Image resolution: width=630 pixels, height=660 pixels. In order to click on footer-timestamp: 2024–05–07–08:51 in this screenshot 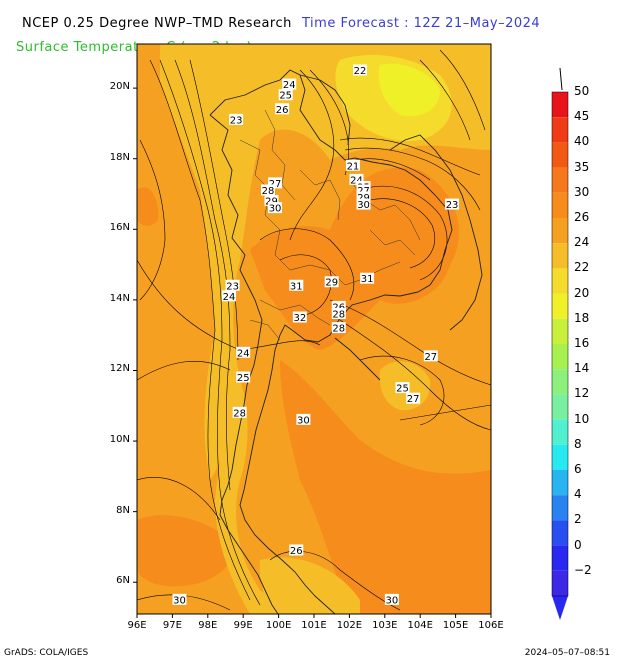, I will do `click(567, 653)`.